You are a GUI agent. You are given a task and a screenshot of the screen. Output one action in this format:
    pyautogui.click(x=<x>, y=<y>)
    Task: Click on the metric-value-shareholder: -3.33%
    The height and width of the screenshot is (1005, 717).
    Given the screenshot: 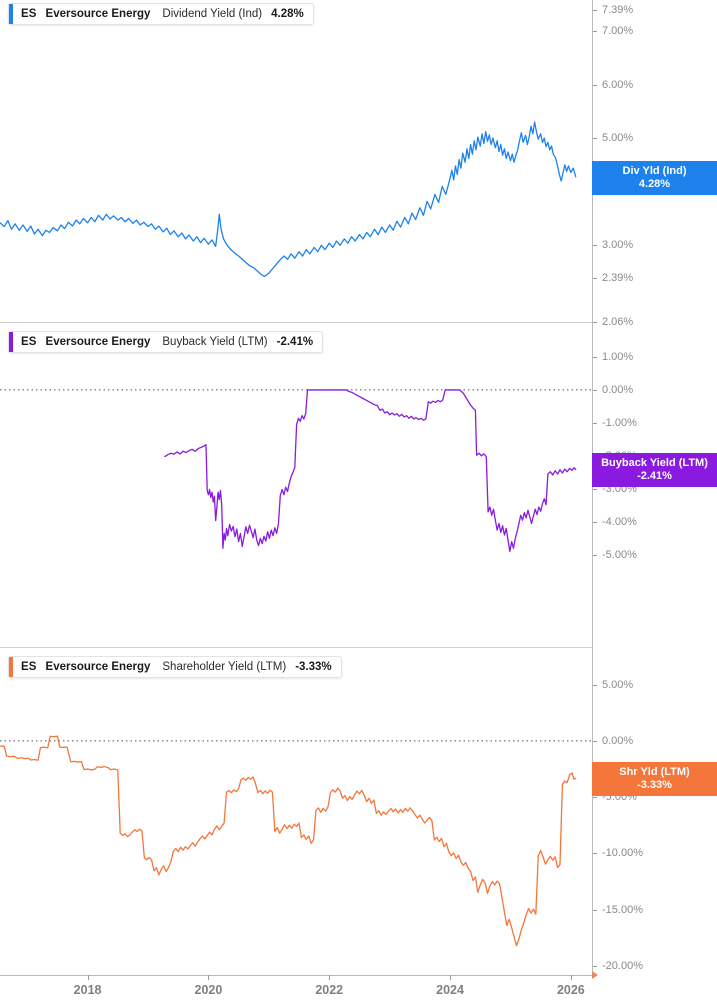 What is the action you would take?
    pyautogui.click(x=313, y=667)
    